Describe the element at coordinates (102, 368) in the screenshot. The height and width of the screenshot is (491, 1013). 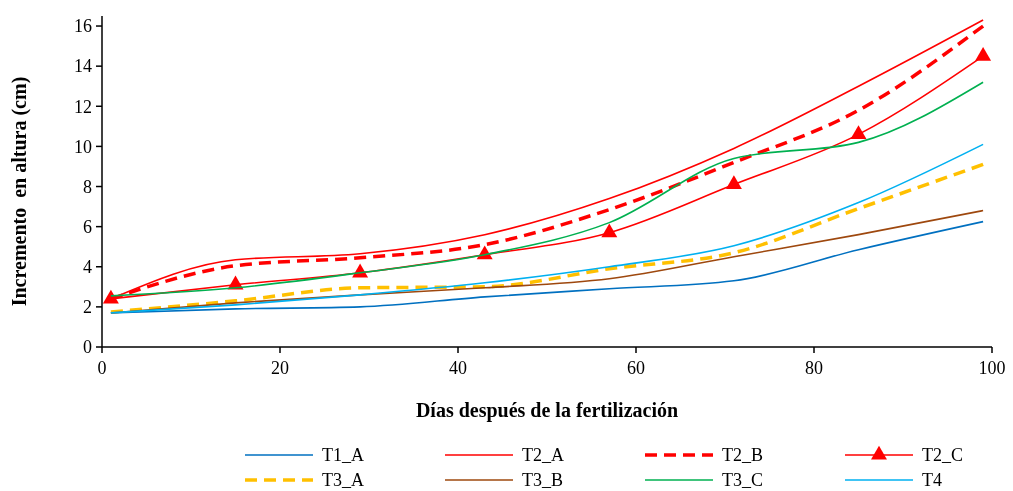
I see `x-tick-label: 0` at that location.